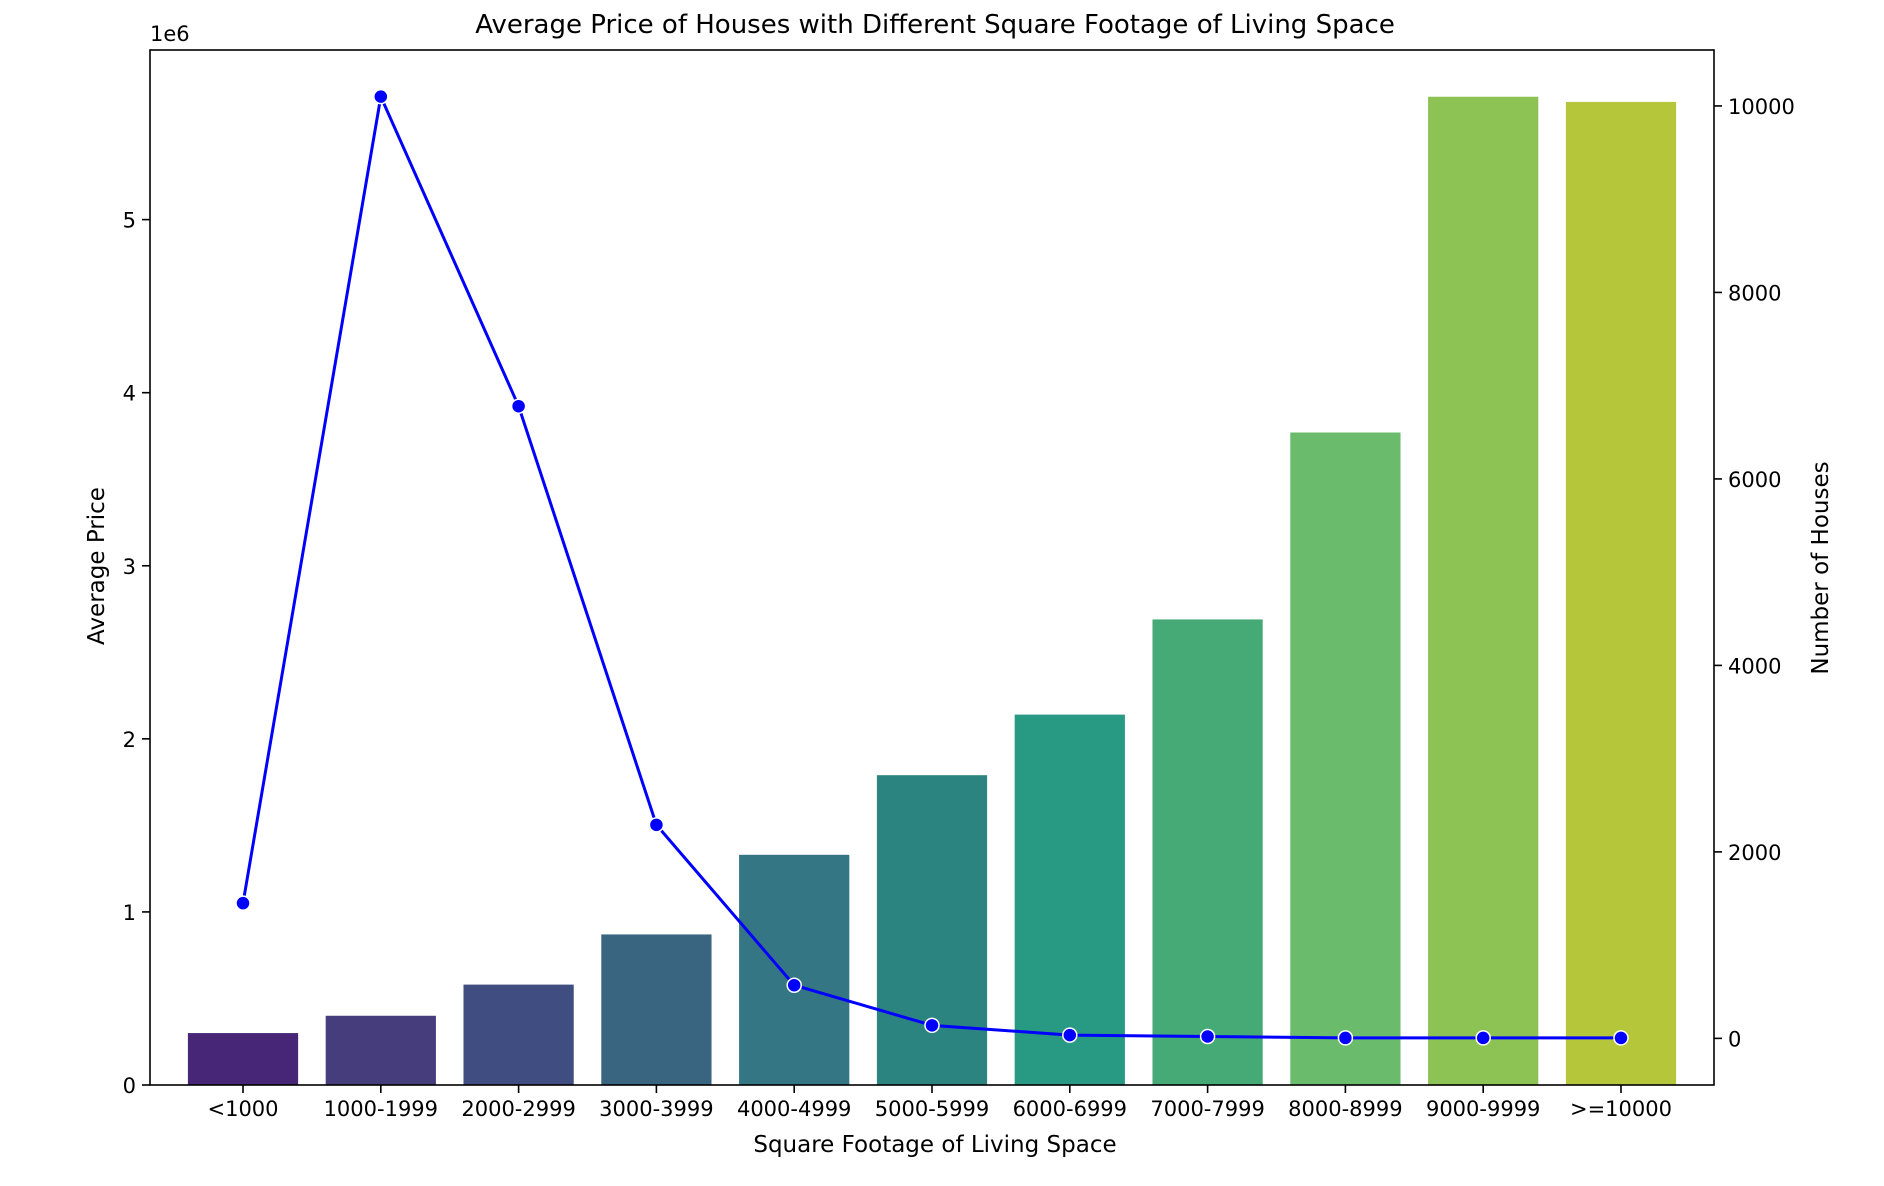 This screenshot has height=1186, width=1884. What do you see at coordinates (1754, 293) in the screenshot?
I see `right-y-tick-label: 8000` at bounding box center [1754, 293].